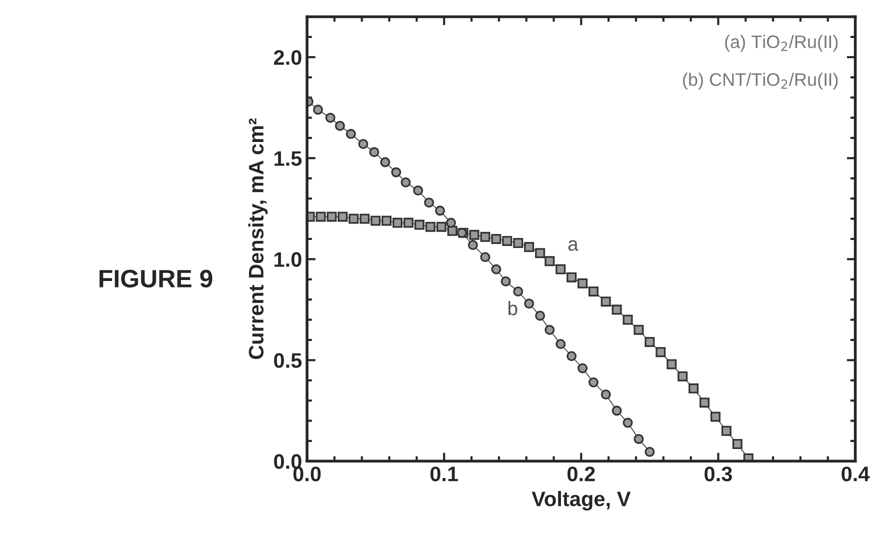 Image resolution: width=890 pixels, height=540 pixels. I want to click on y-tick-label: 2.0, so click(288, 57).